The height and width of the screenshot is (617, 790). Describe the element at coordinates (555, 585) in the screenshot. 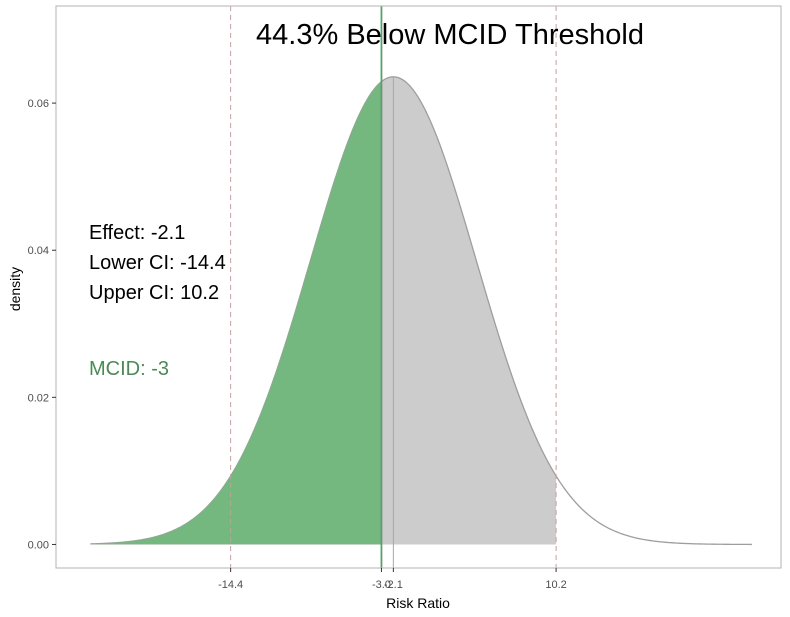

I see `x-tick-label: 10.2` at that location.